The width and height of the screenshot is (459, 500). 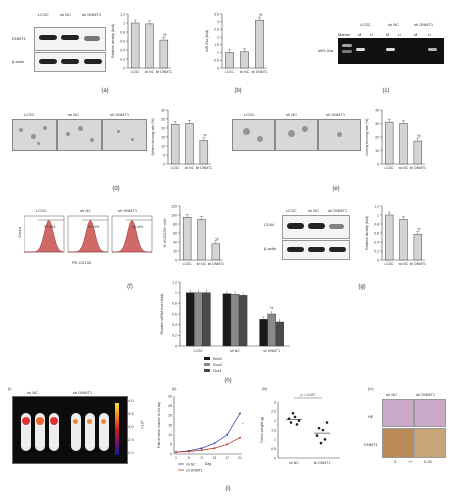 What do you see at coordinates (199, 351) in the screenshot?
I see `chart-h-category-label: LCSC` at bounding box center [199, 351].